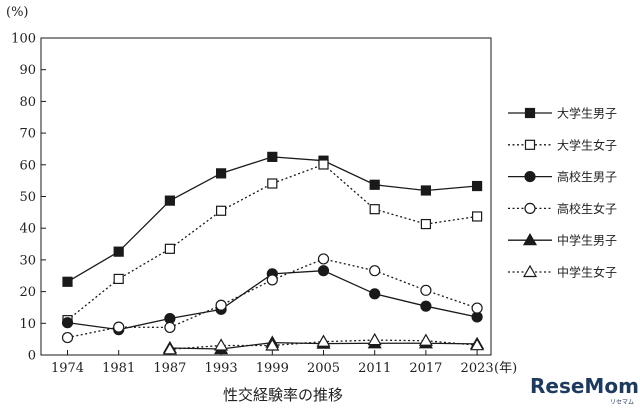 This screenshot has width=640, height=413. Describe the element at coordinates (477, 368) in the screenshot. I see `x-tick-label: 2023` at that location.